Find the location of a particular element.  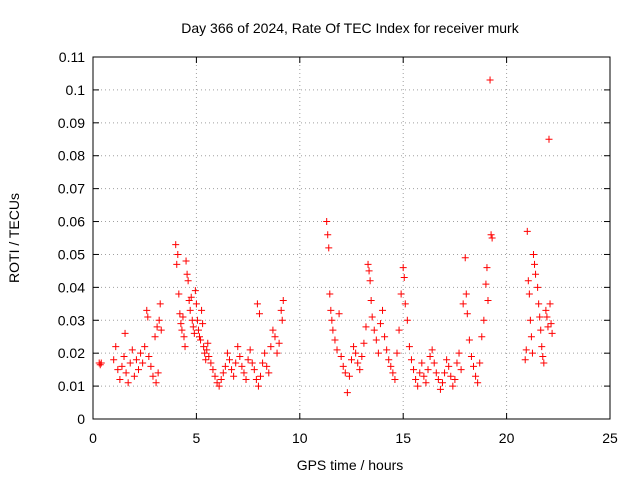

x-tick-label: 20 is located at coordinates (507, 438).